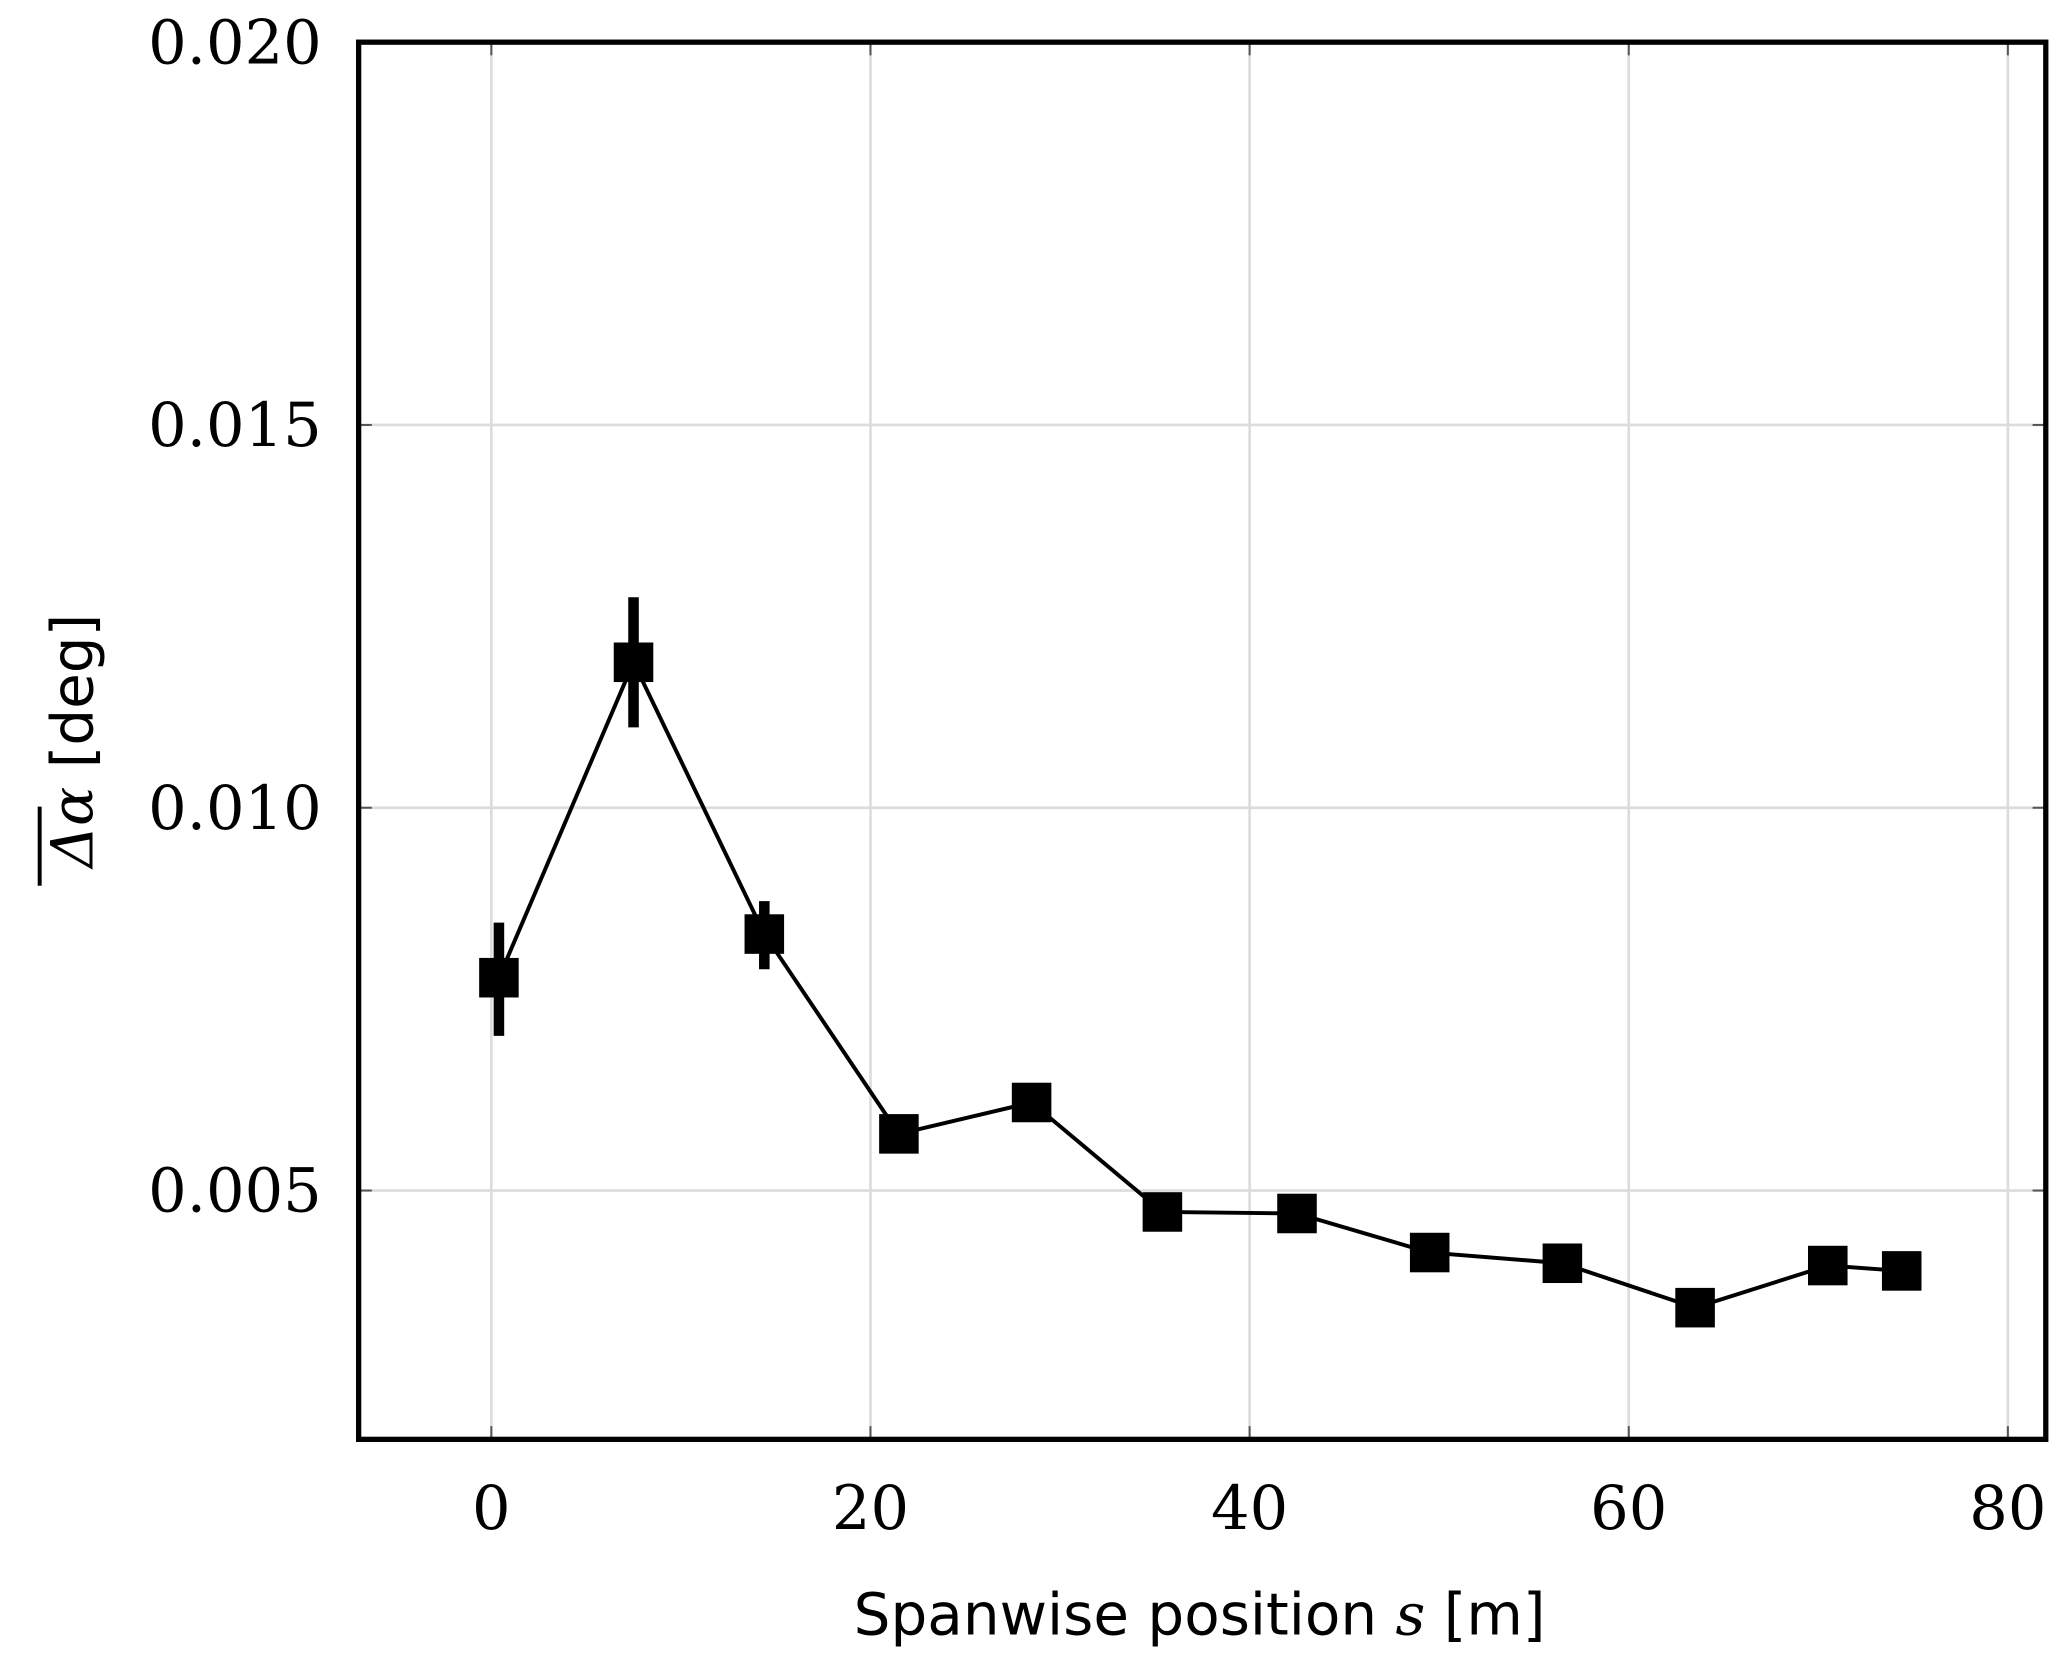 The width and height of the screenshot is (2067, 1670). I want to click on y-tick-label: 0.020, so click(235, 43).